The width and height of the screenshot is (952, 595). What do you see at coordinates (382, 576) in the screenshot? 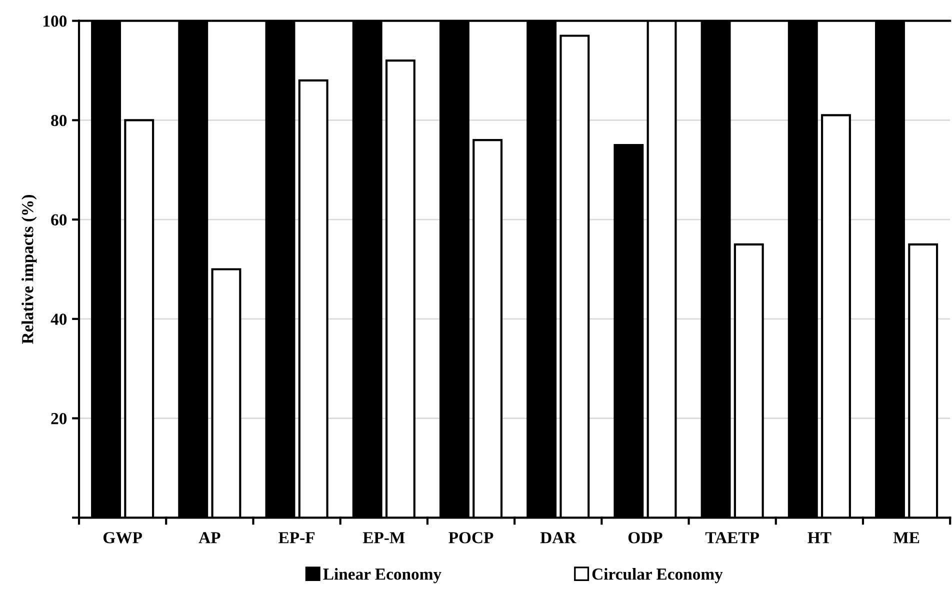
I see `legend-label: Linear Economy` at bounding box center [382, 576].